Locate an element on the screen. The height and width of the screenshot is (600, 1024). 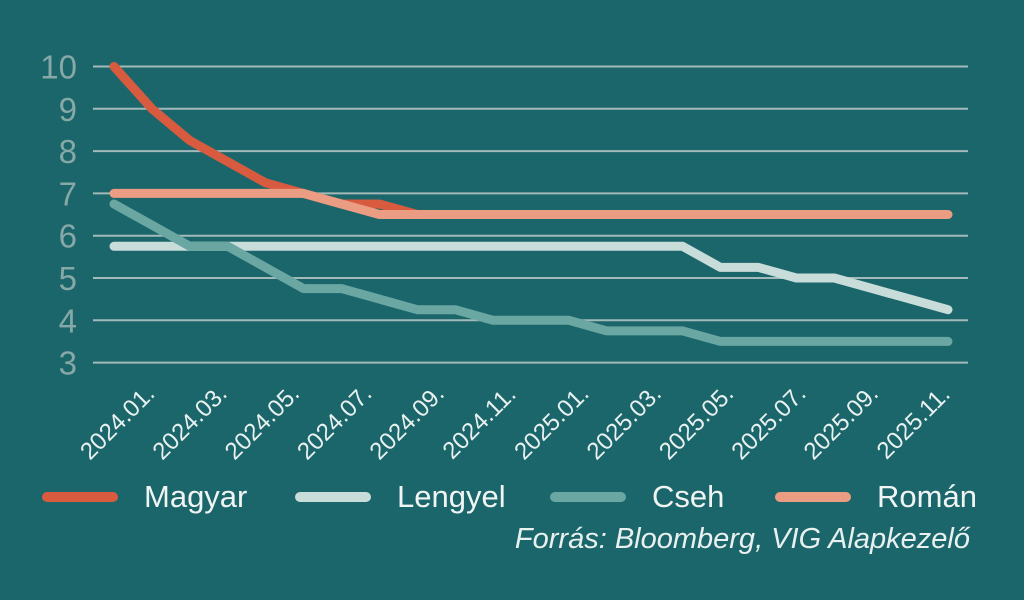
legend-swatch-roman is located at coordinates (813, 497).